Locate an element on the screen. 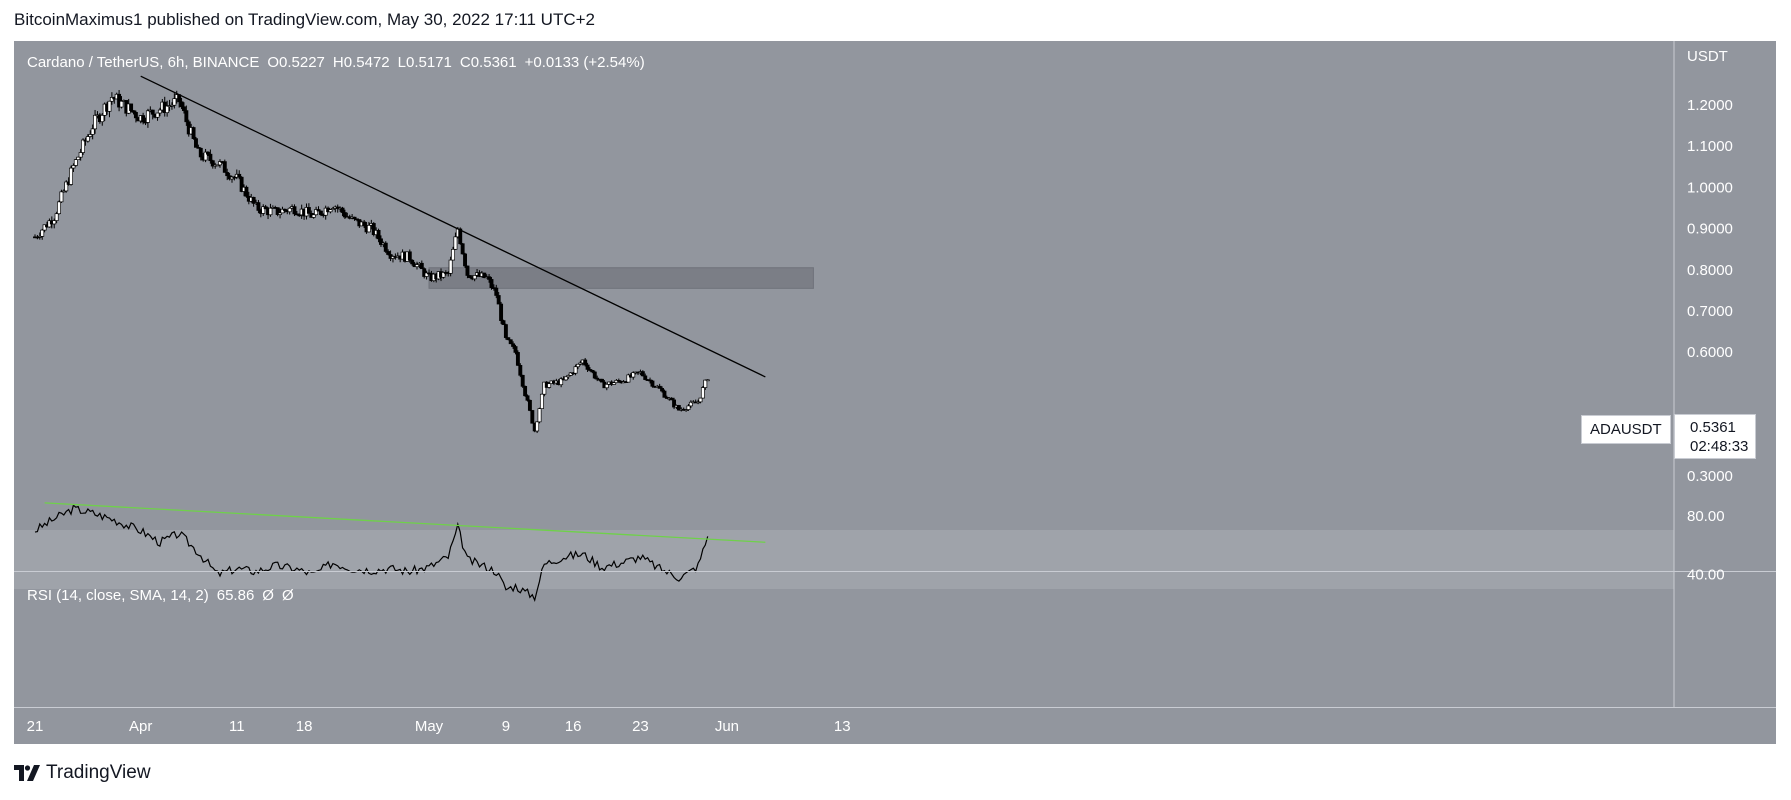 This screenshot has width=1791, height=800. footer-brand: TradingView is located at coordinates (82, 773).